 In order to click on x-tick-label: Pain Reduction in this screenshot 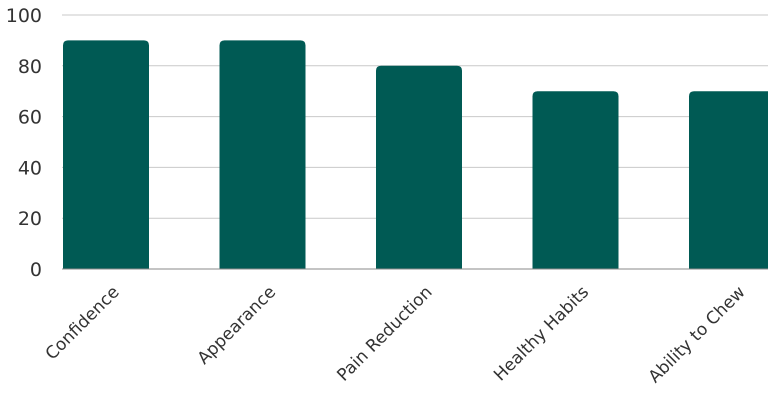, I will do `click(384, 333)`.